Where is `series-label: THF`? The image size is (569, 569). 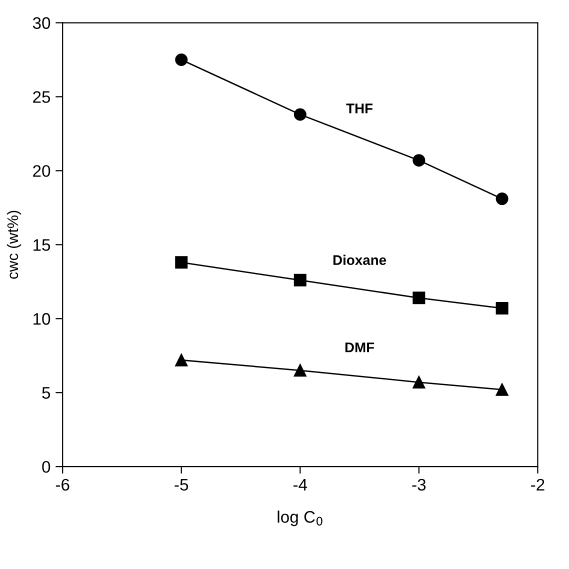 series-label: THF is located at coordinates (359, 109).